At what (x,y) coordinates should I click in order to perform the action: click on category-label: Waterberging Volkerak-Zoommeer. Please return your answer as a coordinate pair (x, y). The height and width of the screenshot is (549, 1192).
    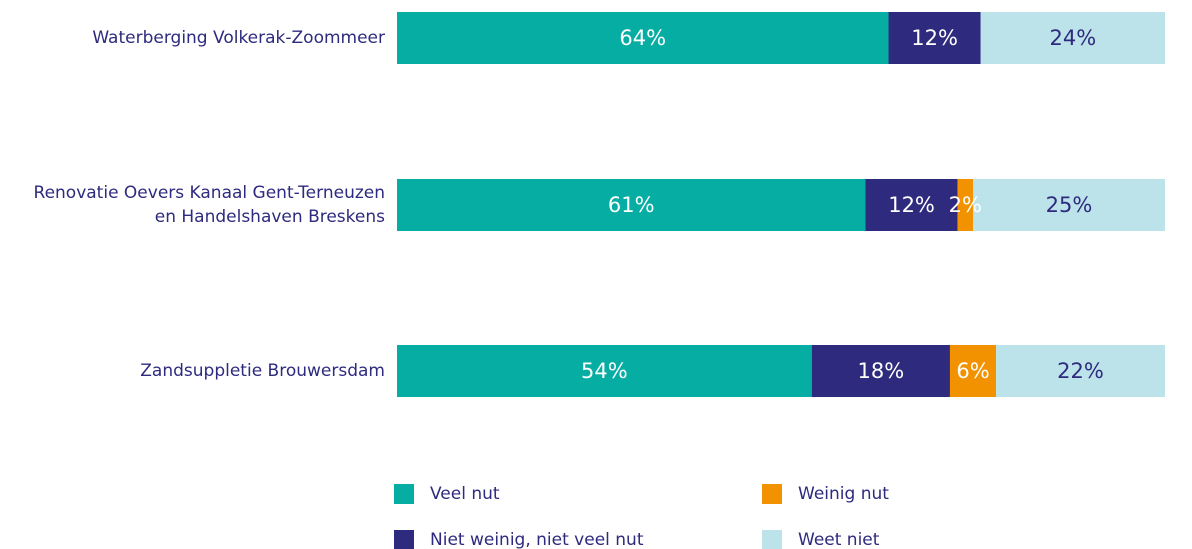
    Looking at the image, I should click on (238, 38).